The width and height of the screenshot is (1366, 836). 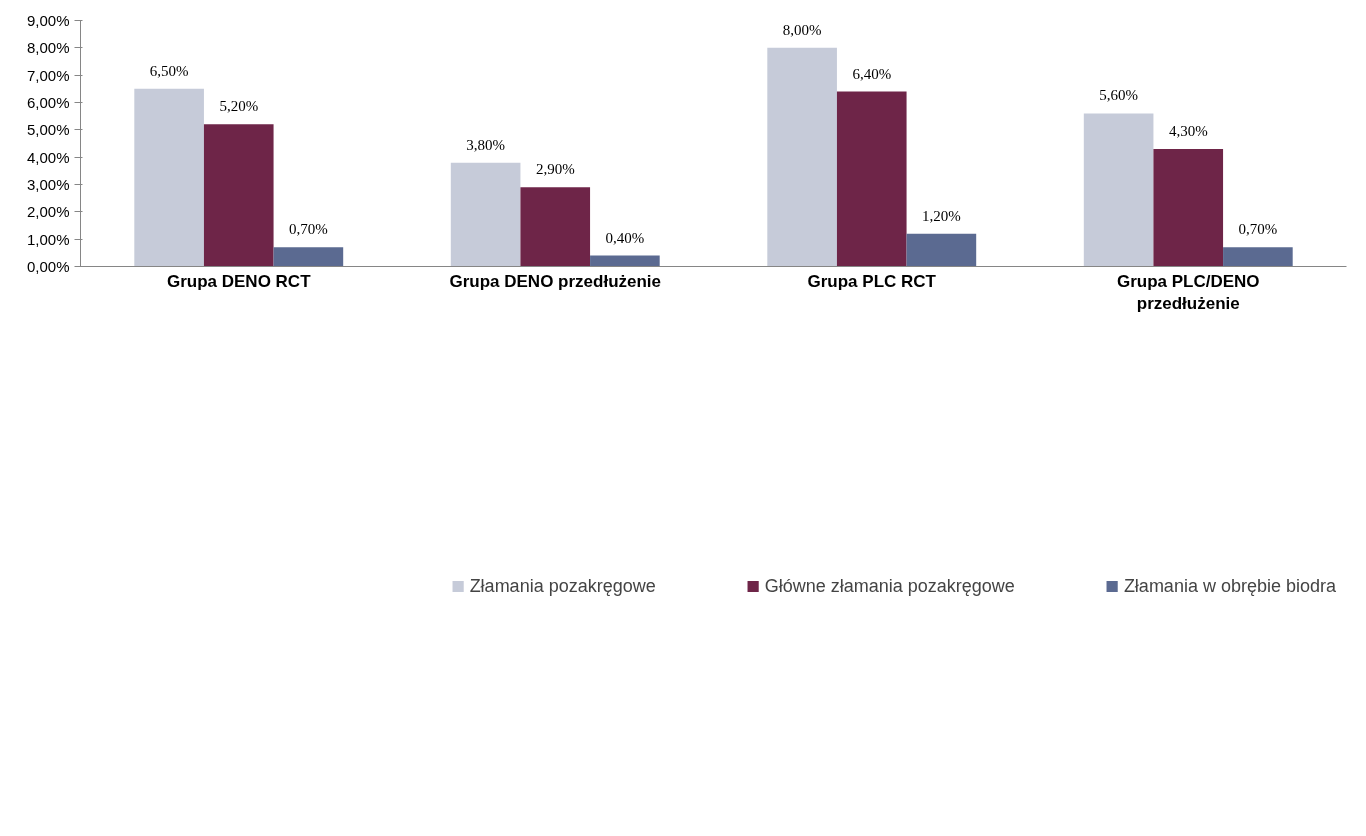 What do you see at coordinates (555, 281) in the screenshot?
I see `x-tick-label: Grupa DENO przedłużenie` at bounding box center [555, 281].